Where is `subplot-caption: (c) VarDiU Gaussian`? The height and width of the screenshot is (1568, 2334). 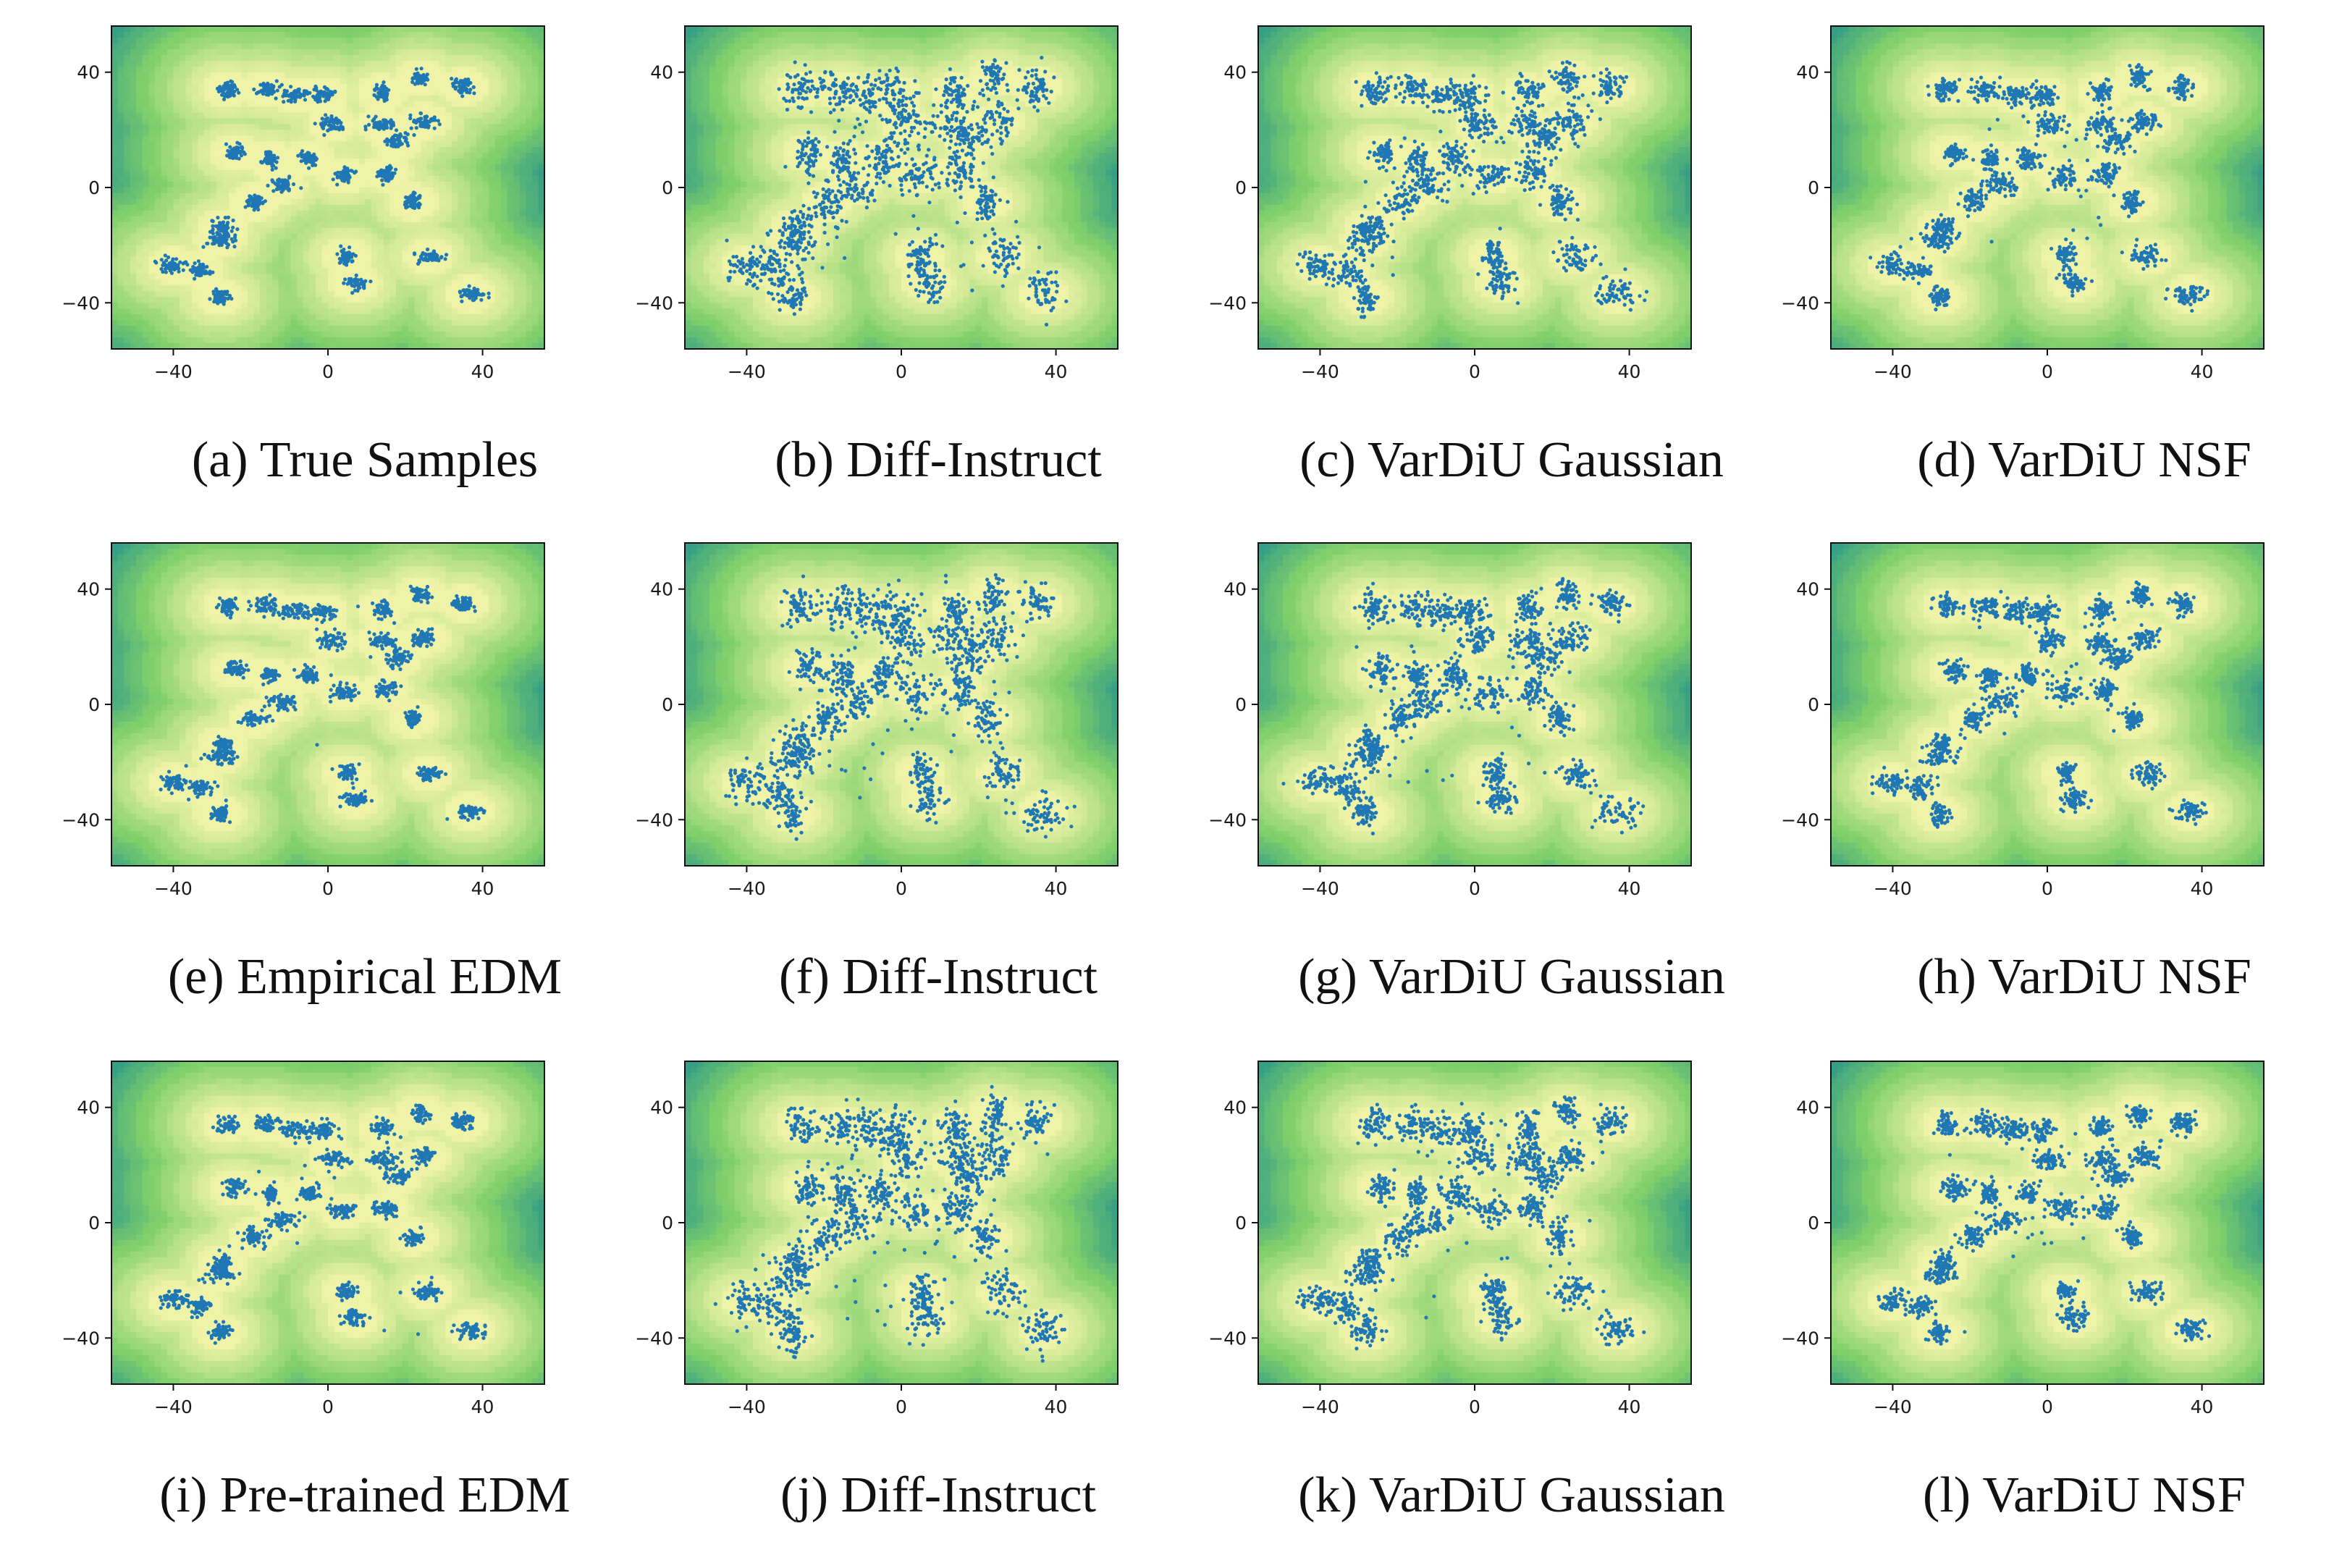
subplot-caption: (c) VarDiU Gaussian is located at coordinates (1512, 460).